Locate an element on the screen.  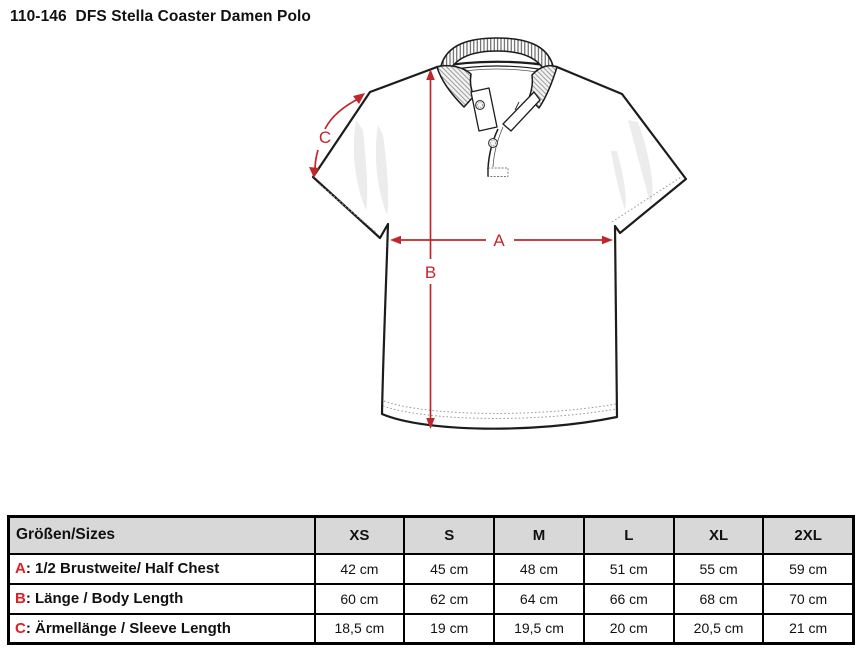
header-sizes: Größen/Sizes is located at coordinates (161, 535).